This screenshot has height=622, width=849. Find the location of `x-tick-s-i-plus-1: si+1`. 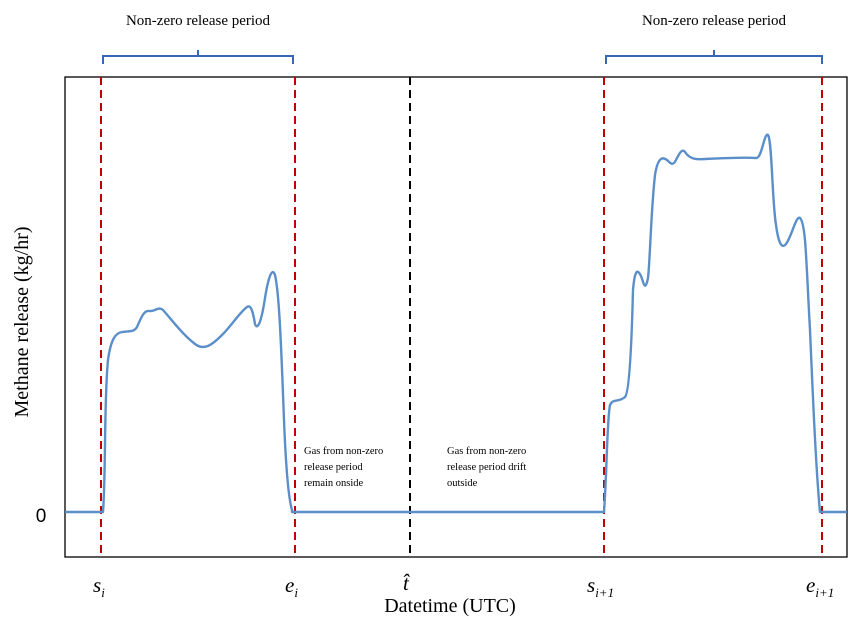

x-tick-s-i-plus-1: si+1 is located at coordinates (600, 586).